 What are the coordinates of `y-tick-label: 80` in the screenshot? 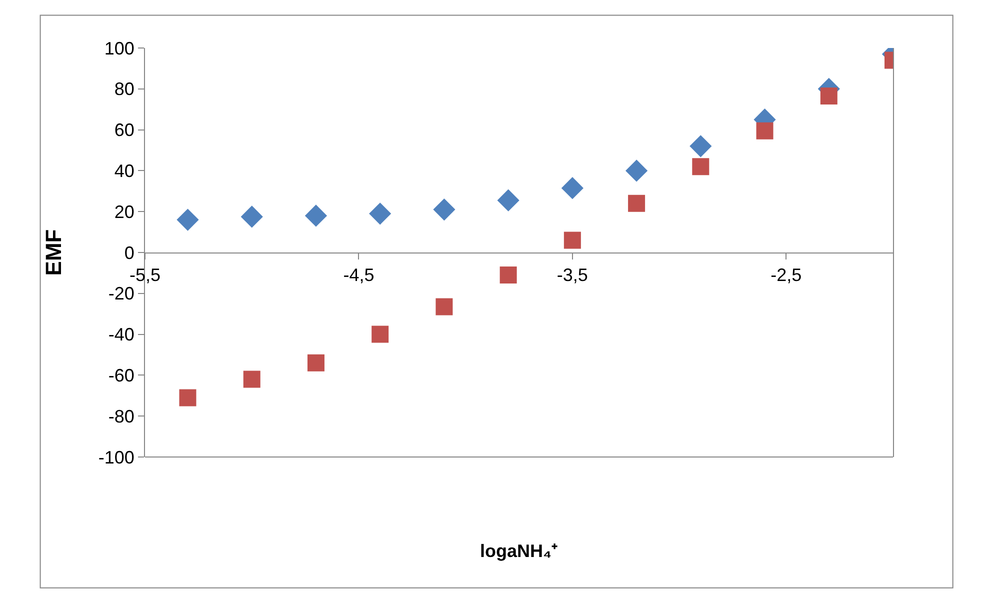 It's located at (124, 89).